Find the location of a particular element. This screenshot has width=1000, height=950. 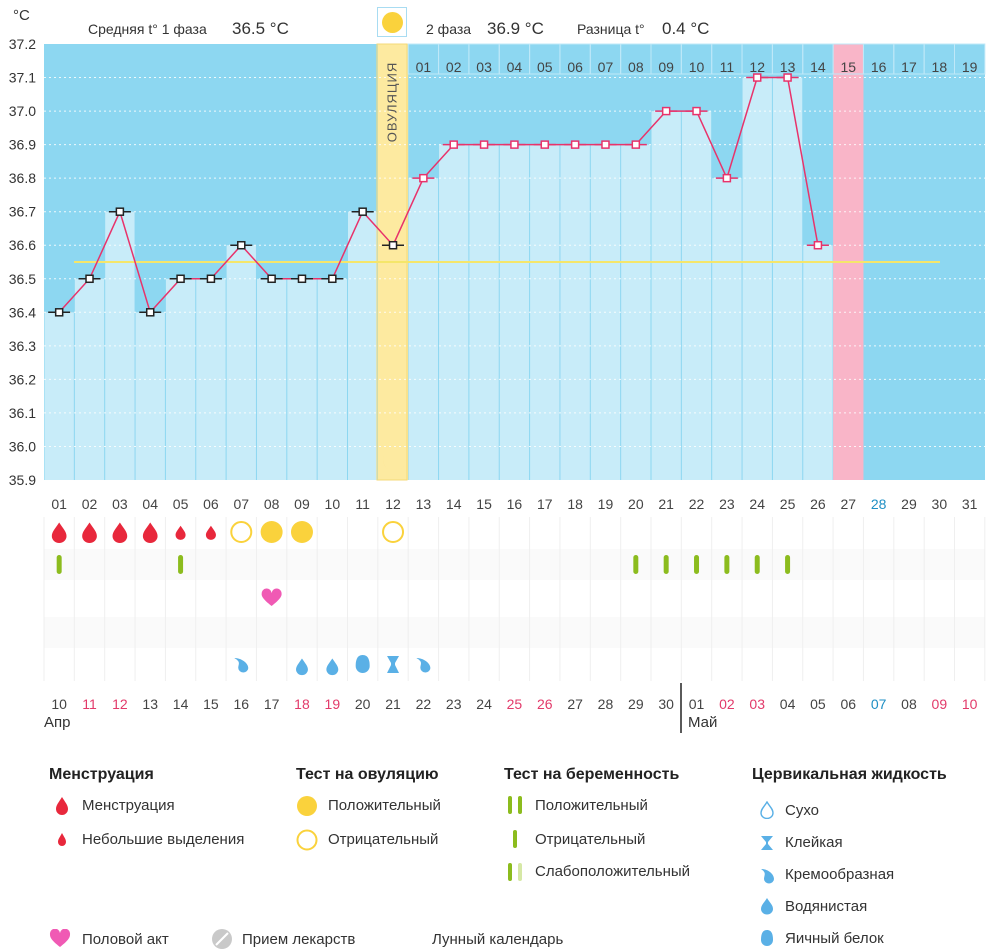

cycle-day-label: 07 is located at coordinates (241, 504).